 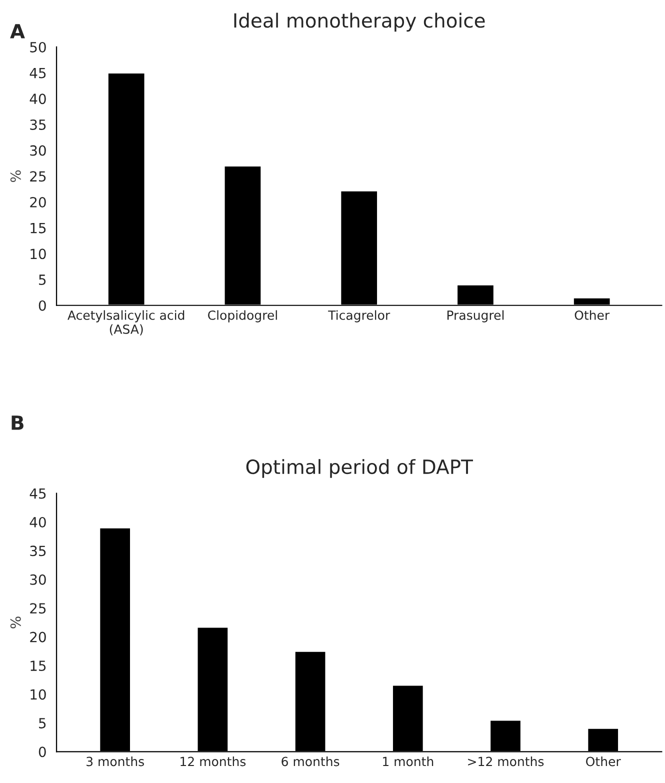 What do you see at coordinates (242, 316) in the screenshot?
I see `x-tick-label: Clopidogrel` at bounding box center [242, 316].